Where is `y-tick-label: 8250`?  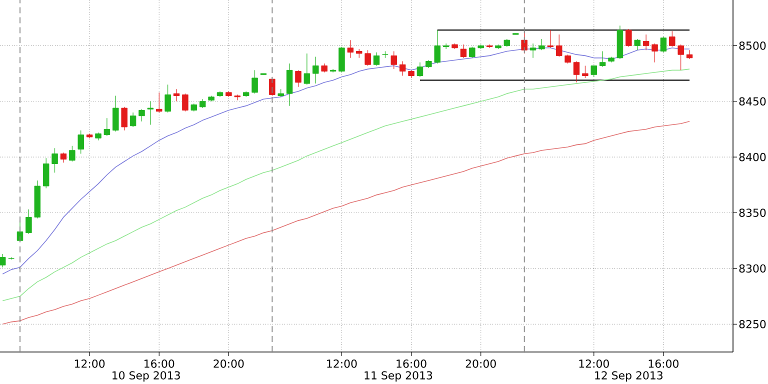
y-tick-label: 8250 is located at coordinates (752, 324).